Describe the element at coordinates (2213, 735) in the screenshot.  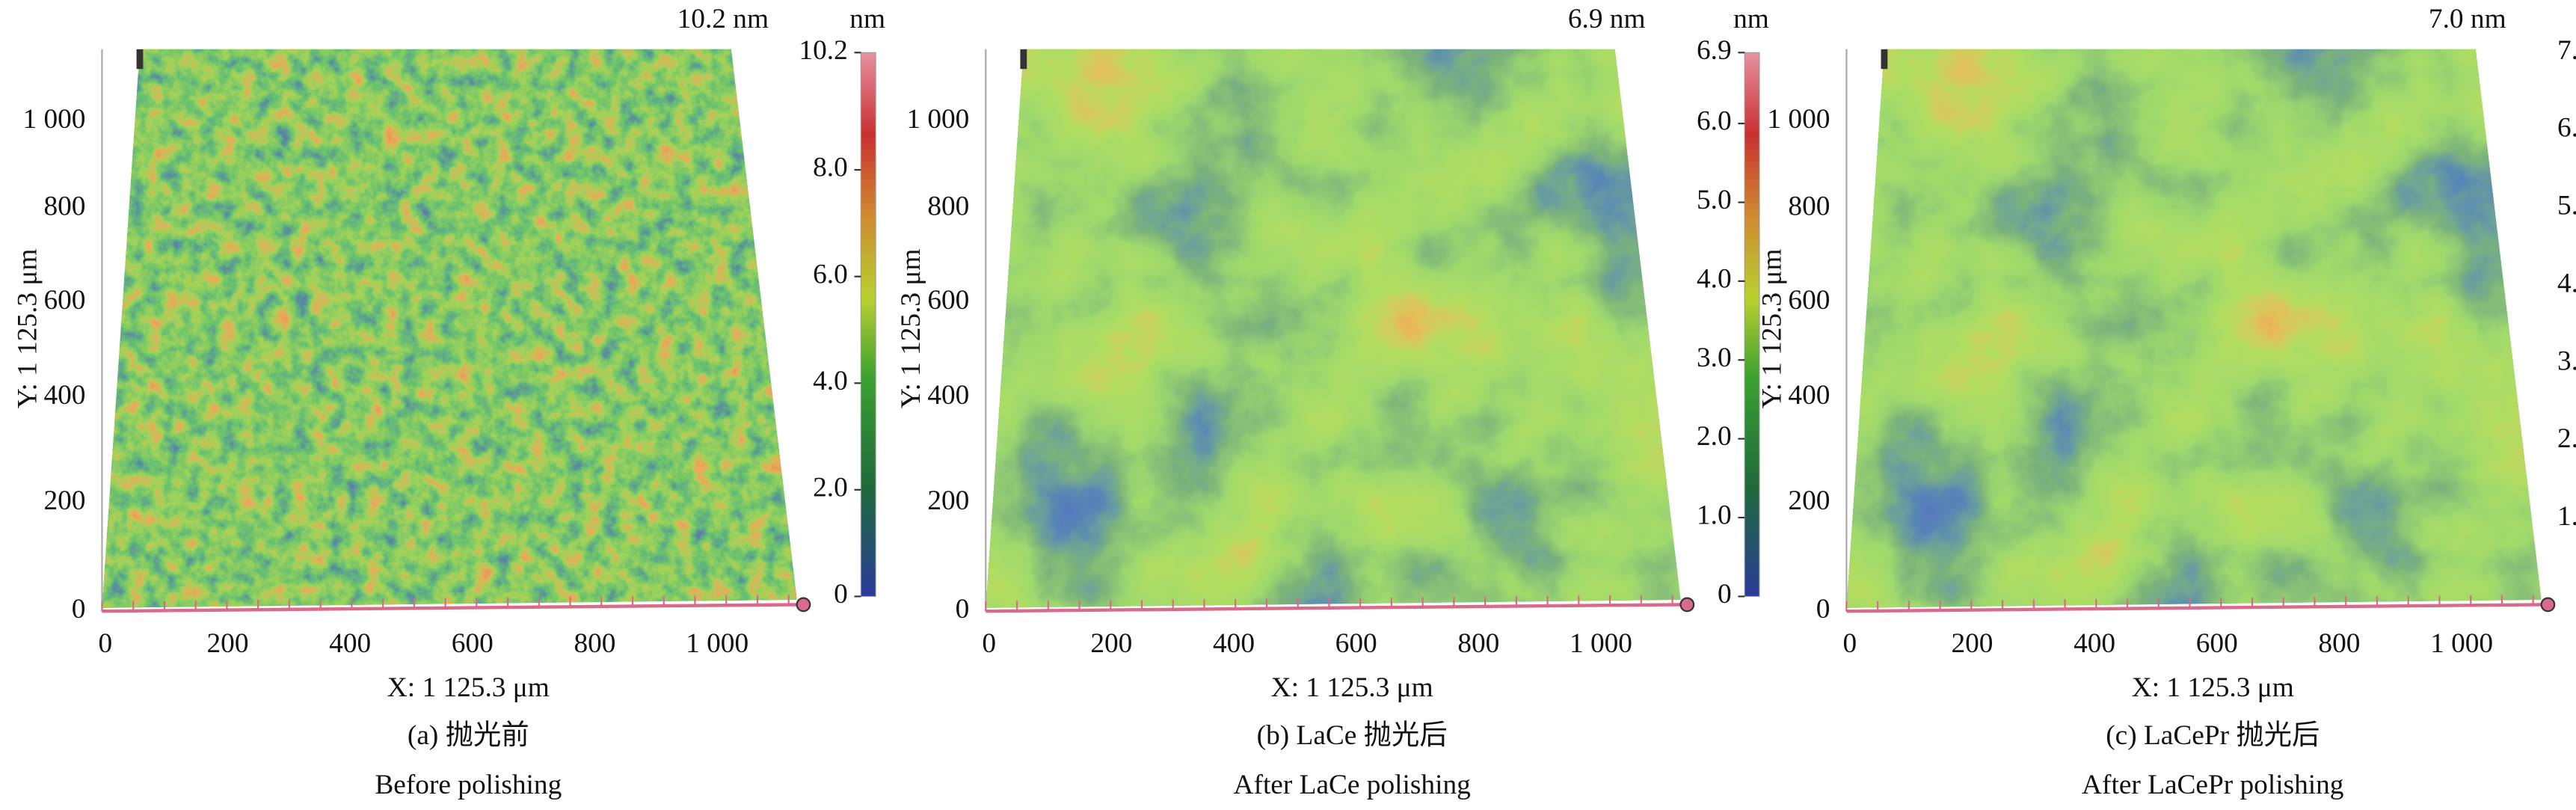
I see `caption: (c) LaCePr 抛光后` at that location.